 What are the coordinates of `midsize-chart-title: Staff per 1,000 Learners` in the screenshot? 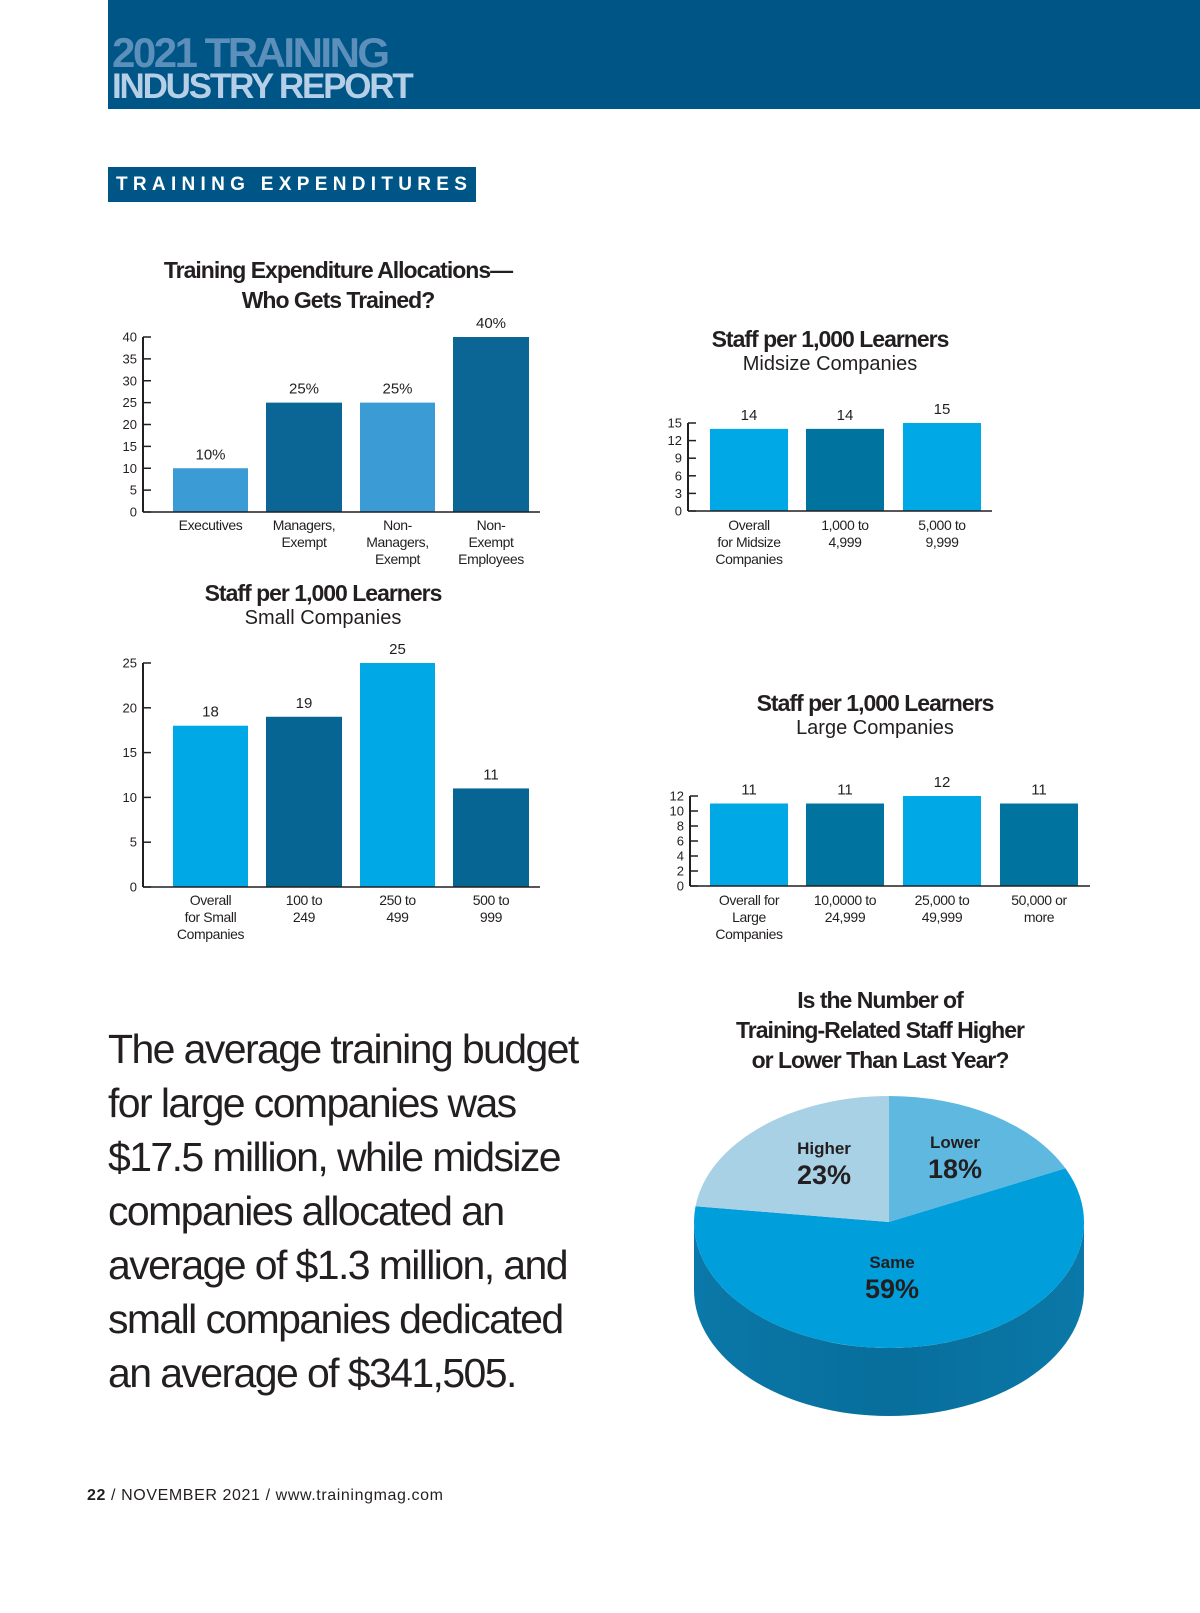 It's located at (830, 339).